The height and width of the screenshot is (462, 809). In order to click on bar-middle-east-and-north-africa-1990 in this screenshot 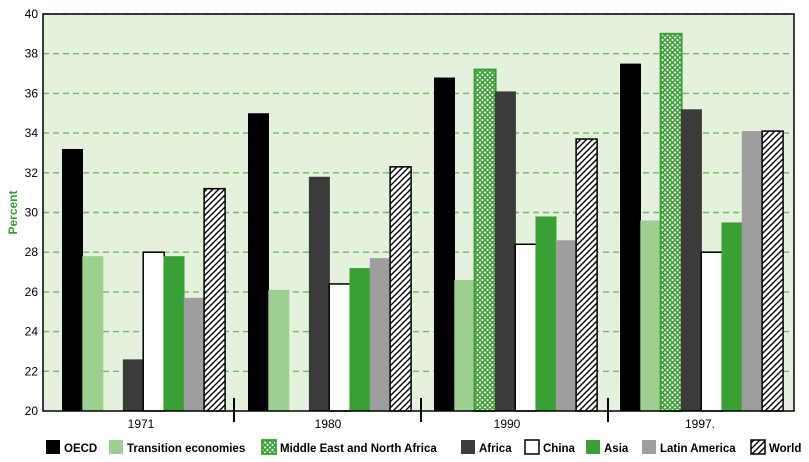, I will do `click(485, 240)`.